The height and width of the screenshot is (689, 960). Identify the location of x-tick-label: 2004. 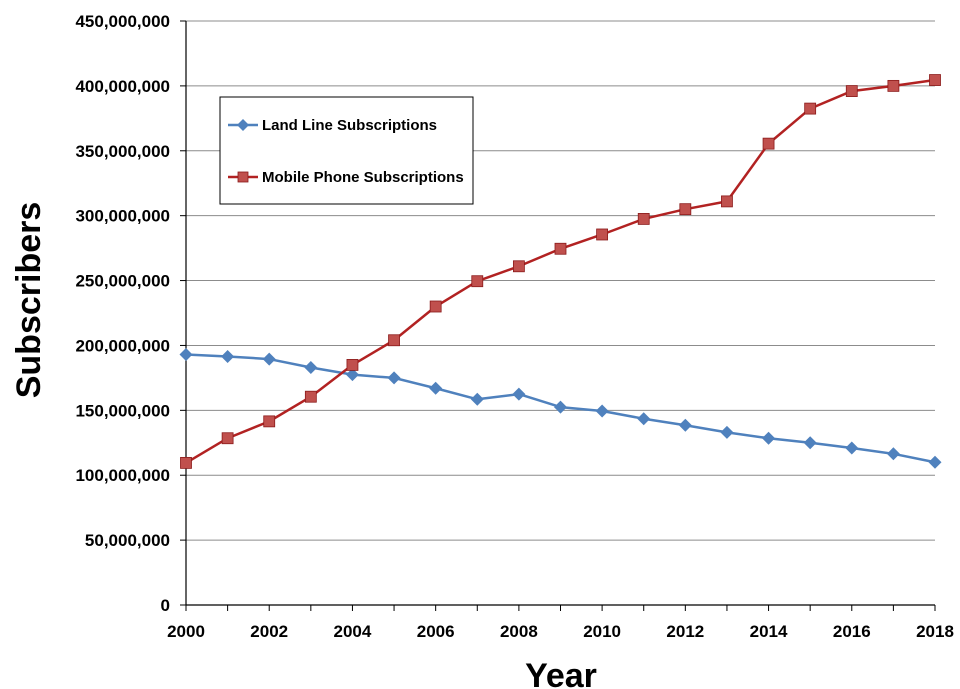
(353, 631).